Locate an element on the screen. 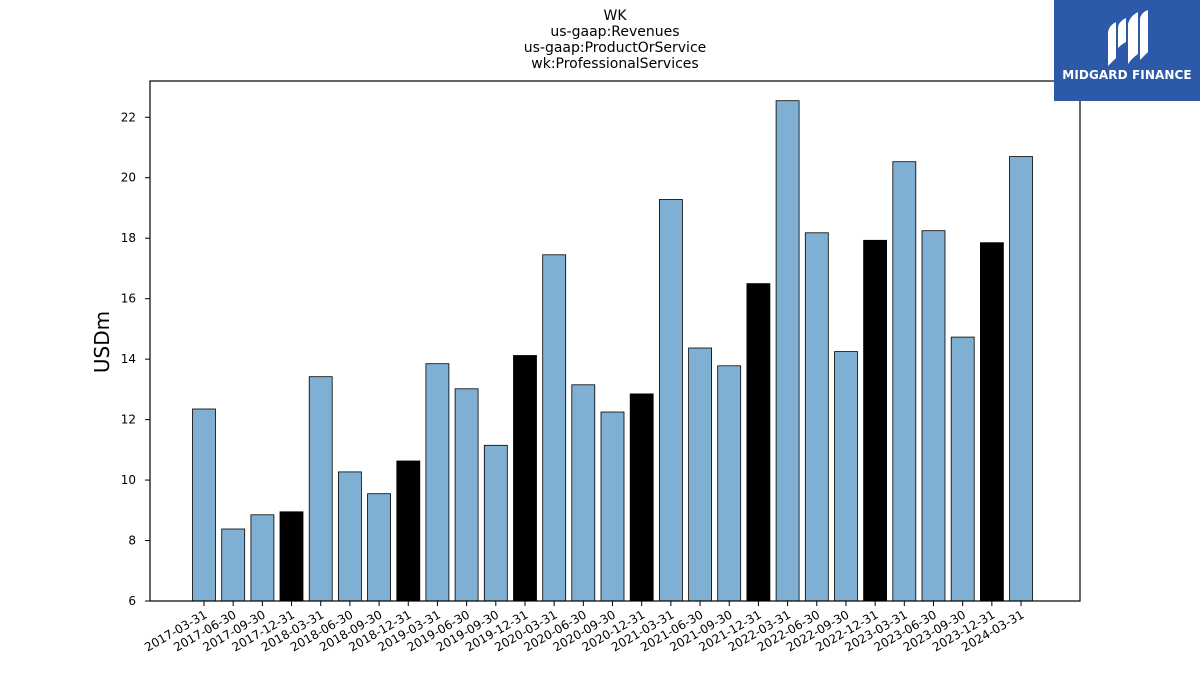 The height and width of the screenshot is (675, 1200). logo-text: MIDGARD FINANCE is located at coordinates (1127, 75).